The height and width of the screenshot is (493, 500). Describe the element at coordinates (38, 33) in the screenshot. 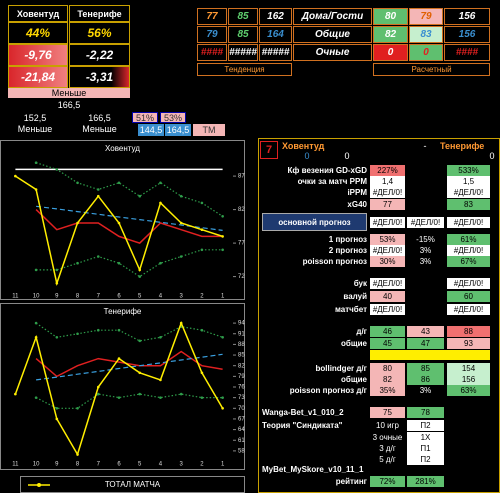

I see `percent: 44%` at that location.